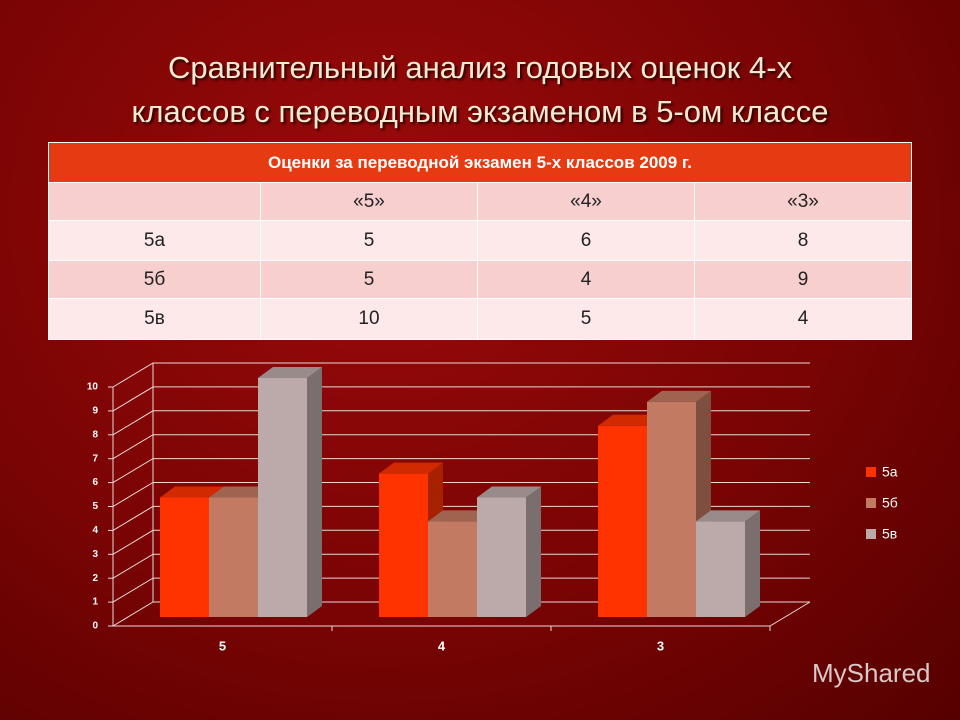 The height and width of the screenshot is (720, 960). Describe the element at coordinates (369, 319) in the screenshot. I see `table-cell: 10` at that location.